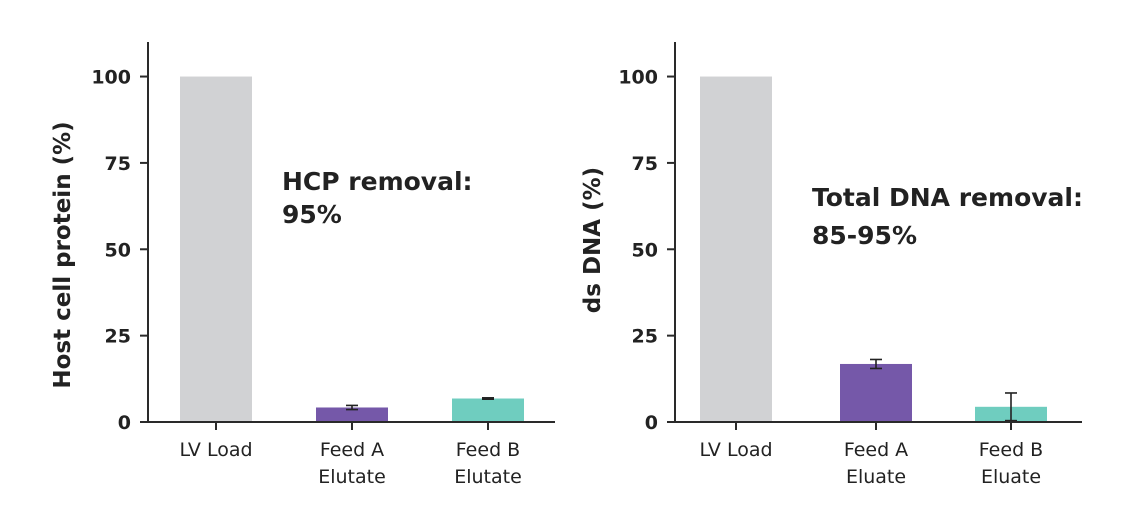 The image size is (1130, 516). What do you see at coordinates (638, 78) in the screenshot?
I see `dna-y-tick-label-4: 100` at bounding box center [638, 78].